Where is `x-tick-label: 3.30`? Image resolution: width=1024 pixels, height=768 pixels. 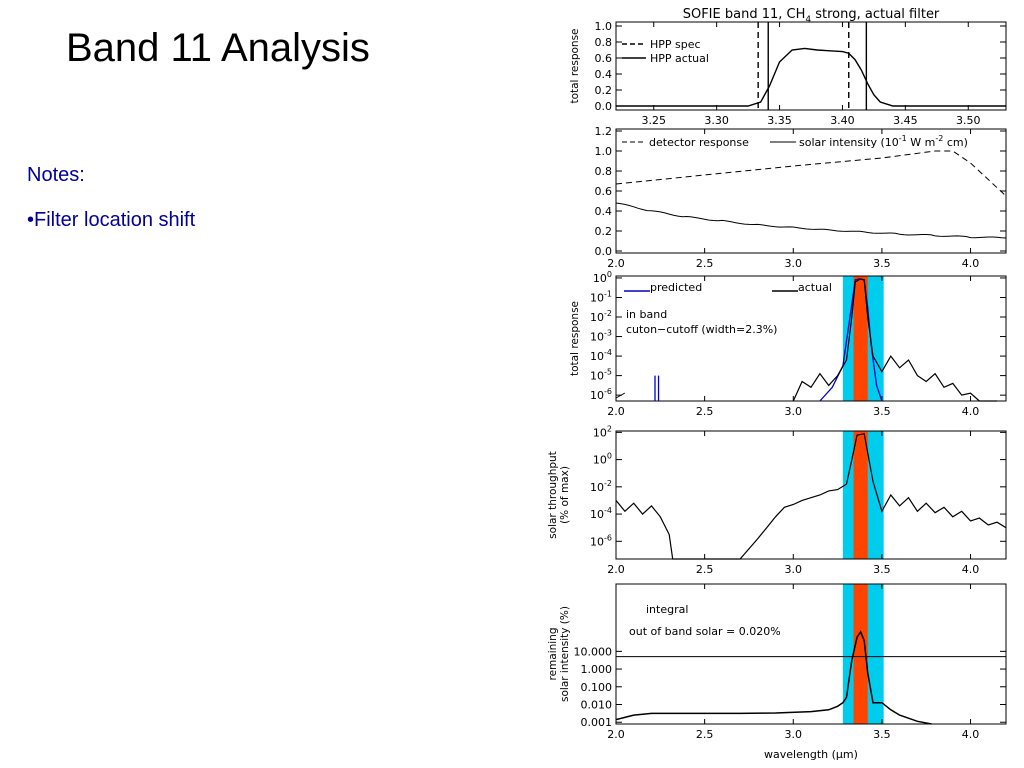 x-tick-label: 3.30 is located at coordinates (716, 120).